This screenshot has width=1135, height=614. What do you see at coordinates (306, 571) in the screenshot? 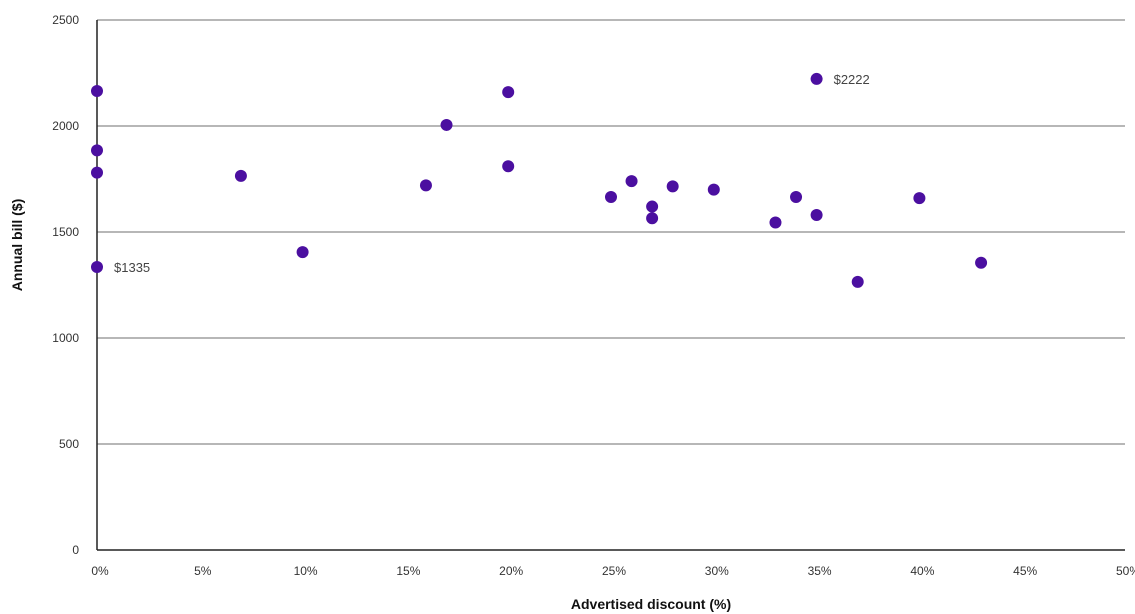
I see `x-tick-label: 10%` at bounding box center [306, 571].